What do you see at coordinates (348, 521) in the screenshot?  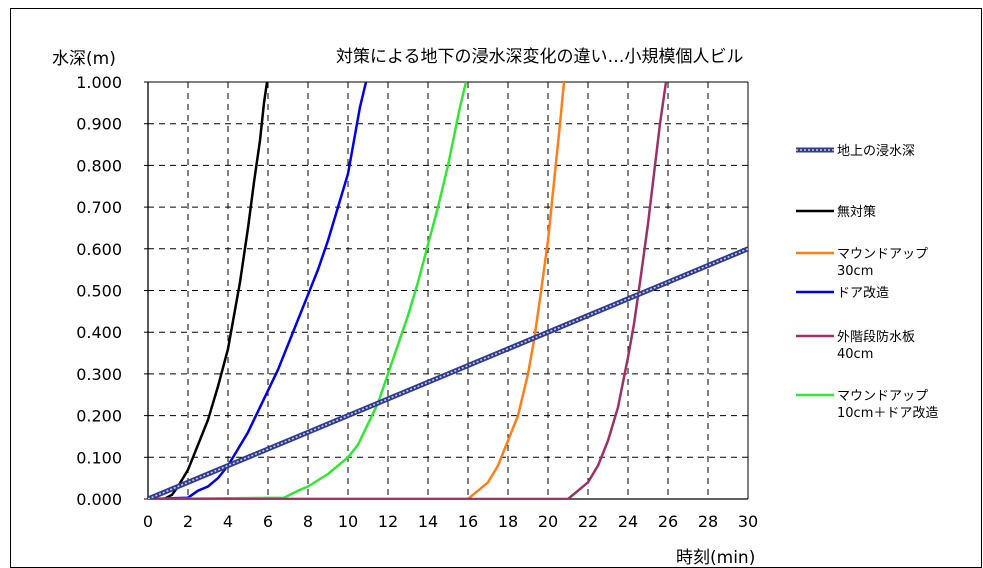 I see `x-tick-label: 10` at bounding box center [348, 521].